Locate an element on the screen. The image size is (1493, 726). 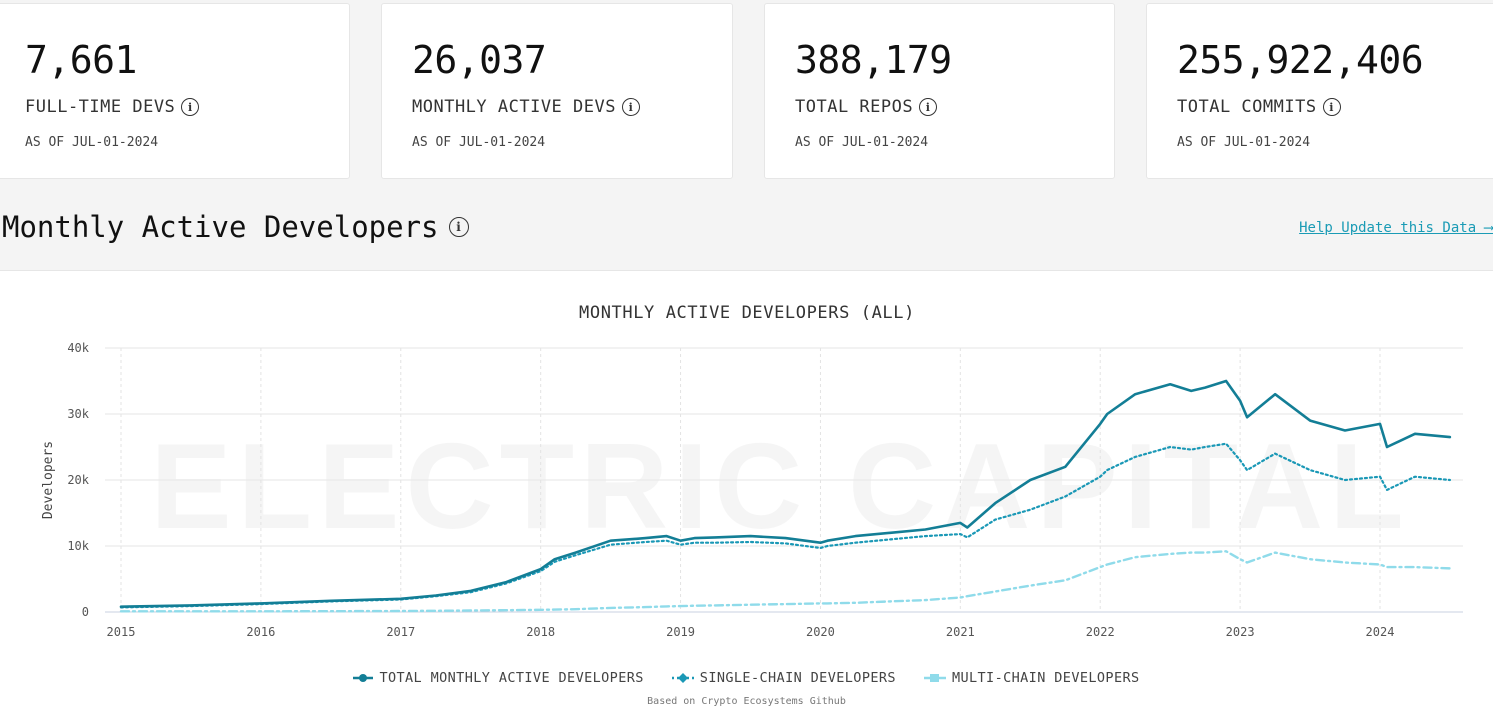
stat-label: MONTHLY ACTIVE DEVS i is located at coordinates (526, 107).